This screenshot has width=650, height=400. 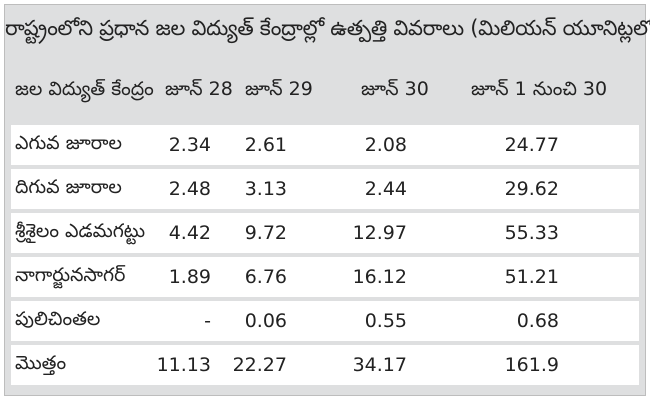 What do you see at coordinates (189, 233) in the screenshot?
I see `cell-june-28: 4.42` at bounding box center [189, 233].